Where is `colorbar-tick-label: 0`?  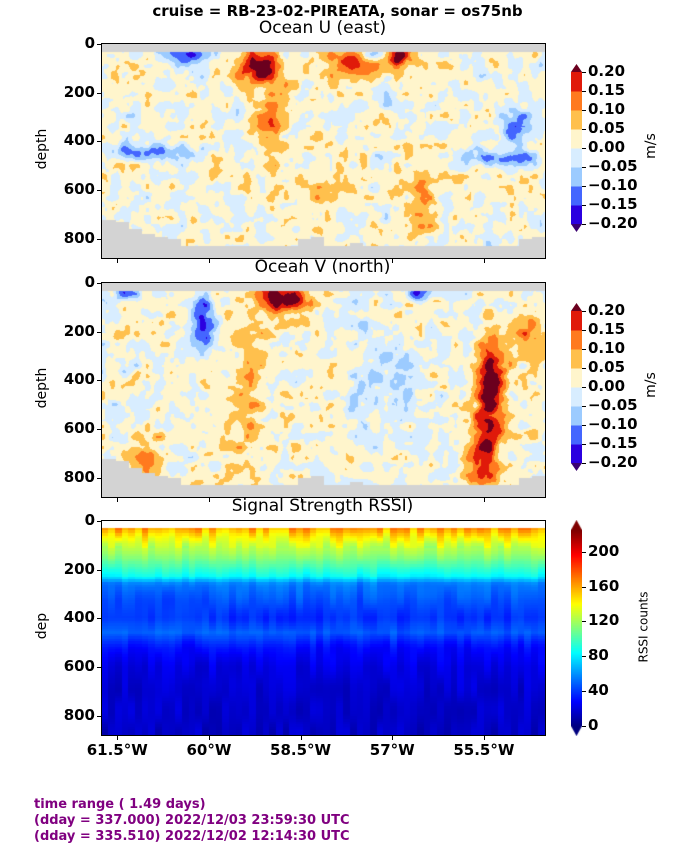
colorbar-tick-label: 0 is located at coordinates (593, 725).